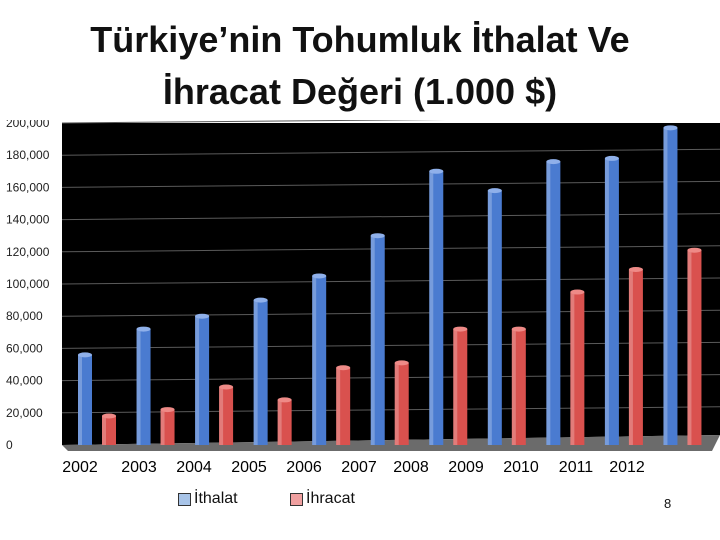  Describe the element at coordinates (466, 467) in the screenshot. I see `x-tick-label: 2009` at that location.